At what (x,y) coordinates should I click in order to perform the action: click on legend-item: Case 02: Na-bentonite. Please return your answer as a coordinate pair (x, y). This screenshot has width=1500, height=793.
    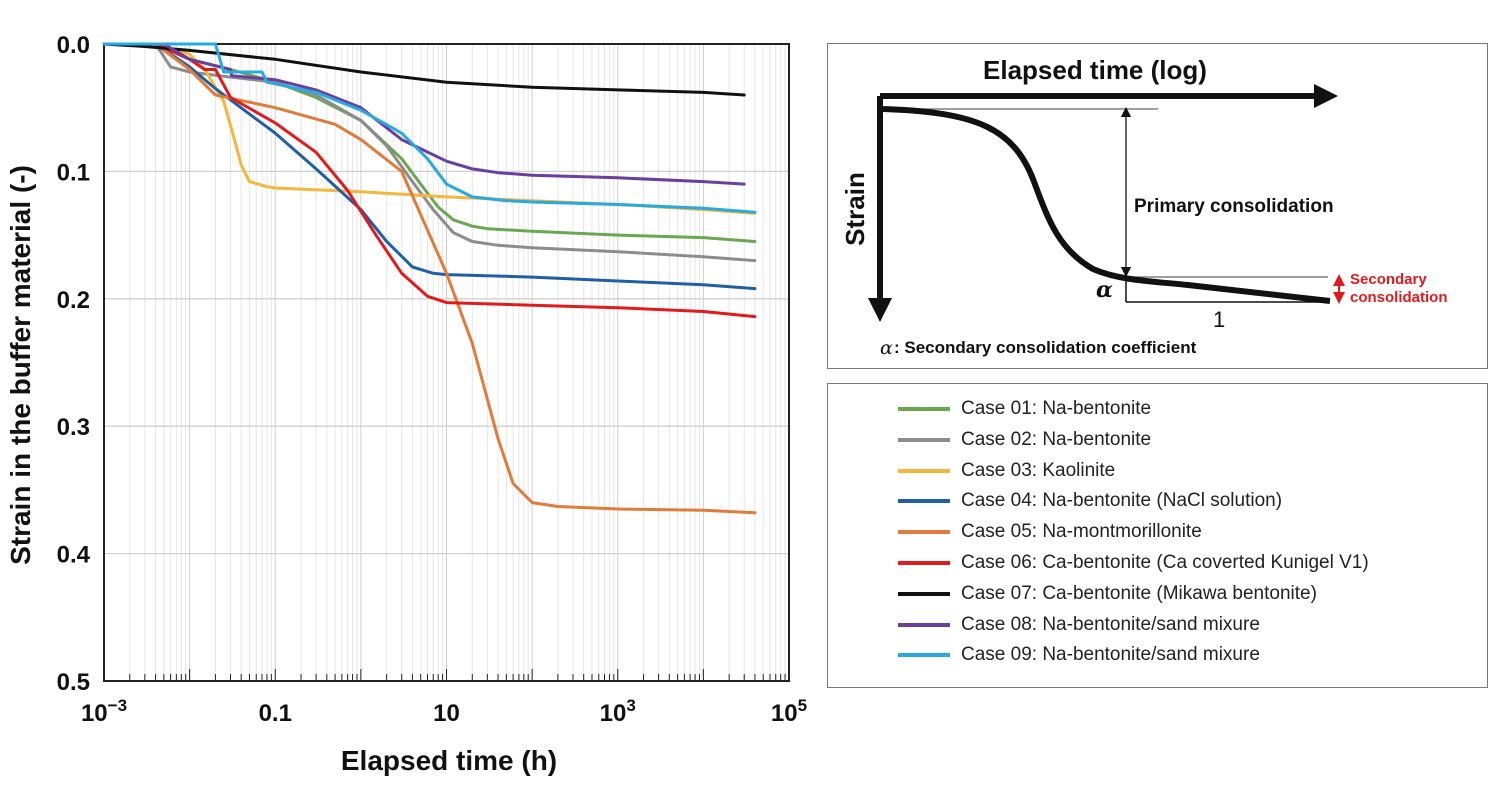
    Looking at the image, I should click on (1024, 440).